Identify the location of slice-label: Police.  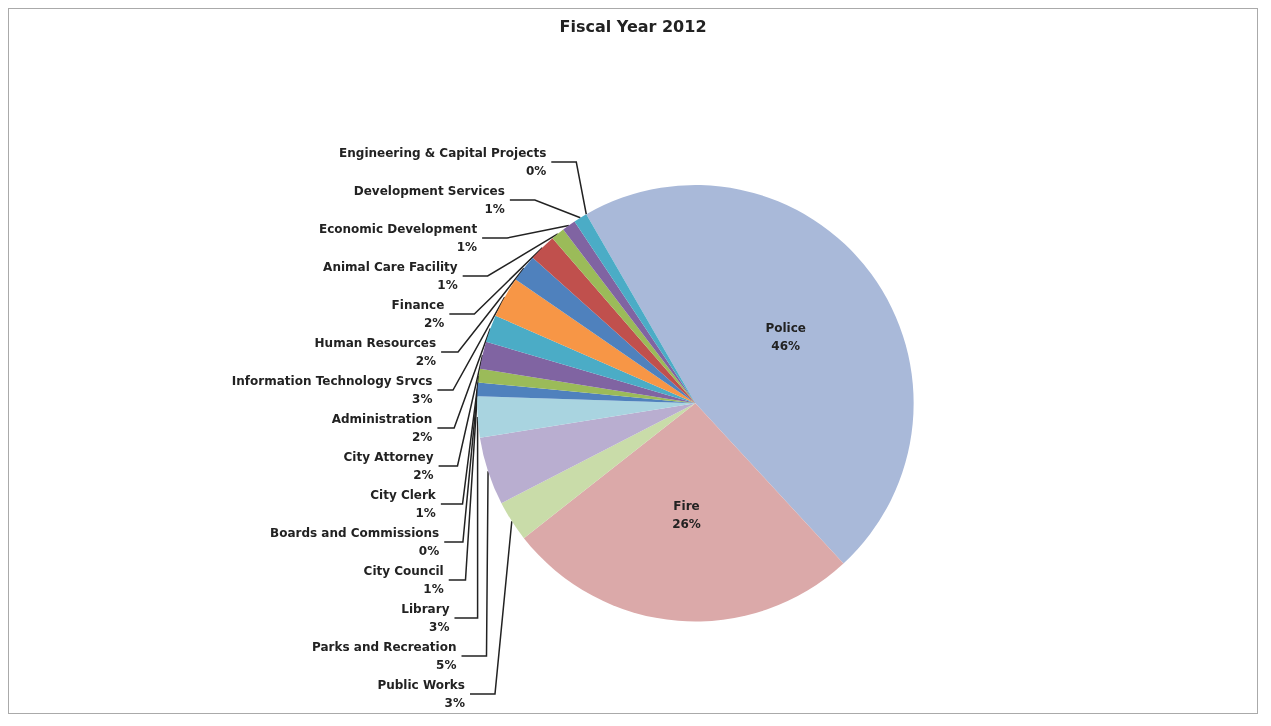
(785, 327).